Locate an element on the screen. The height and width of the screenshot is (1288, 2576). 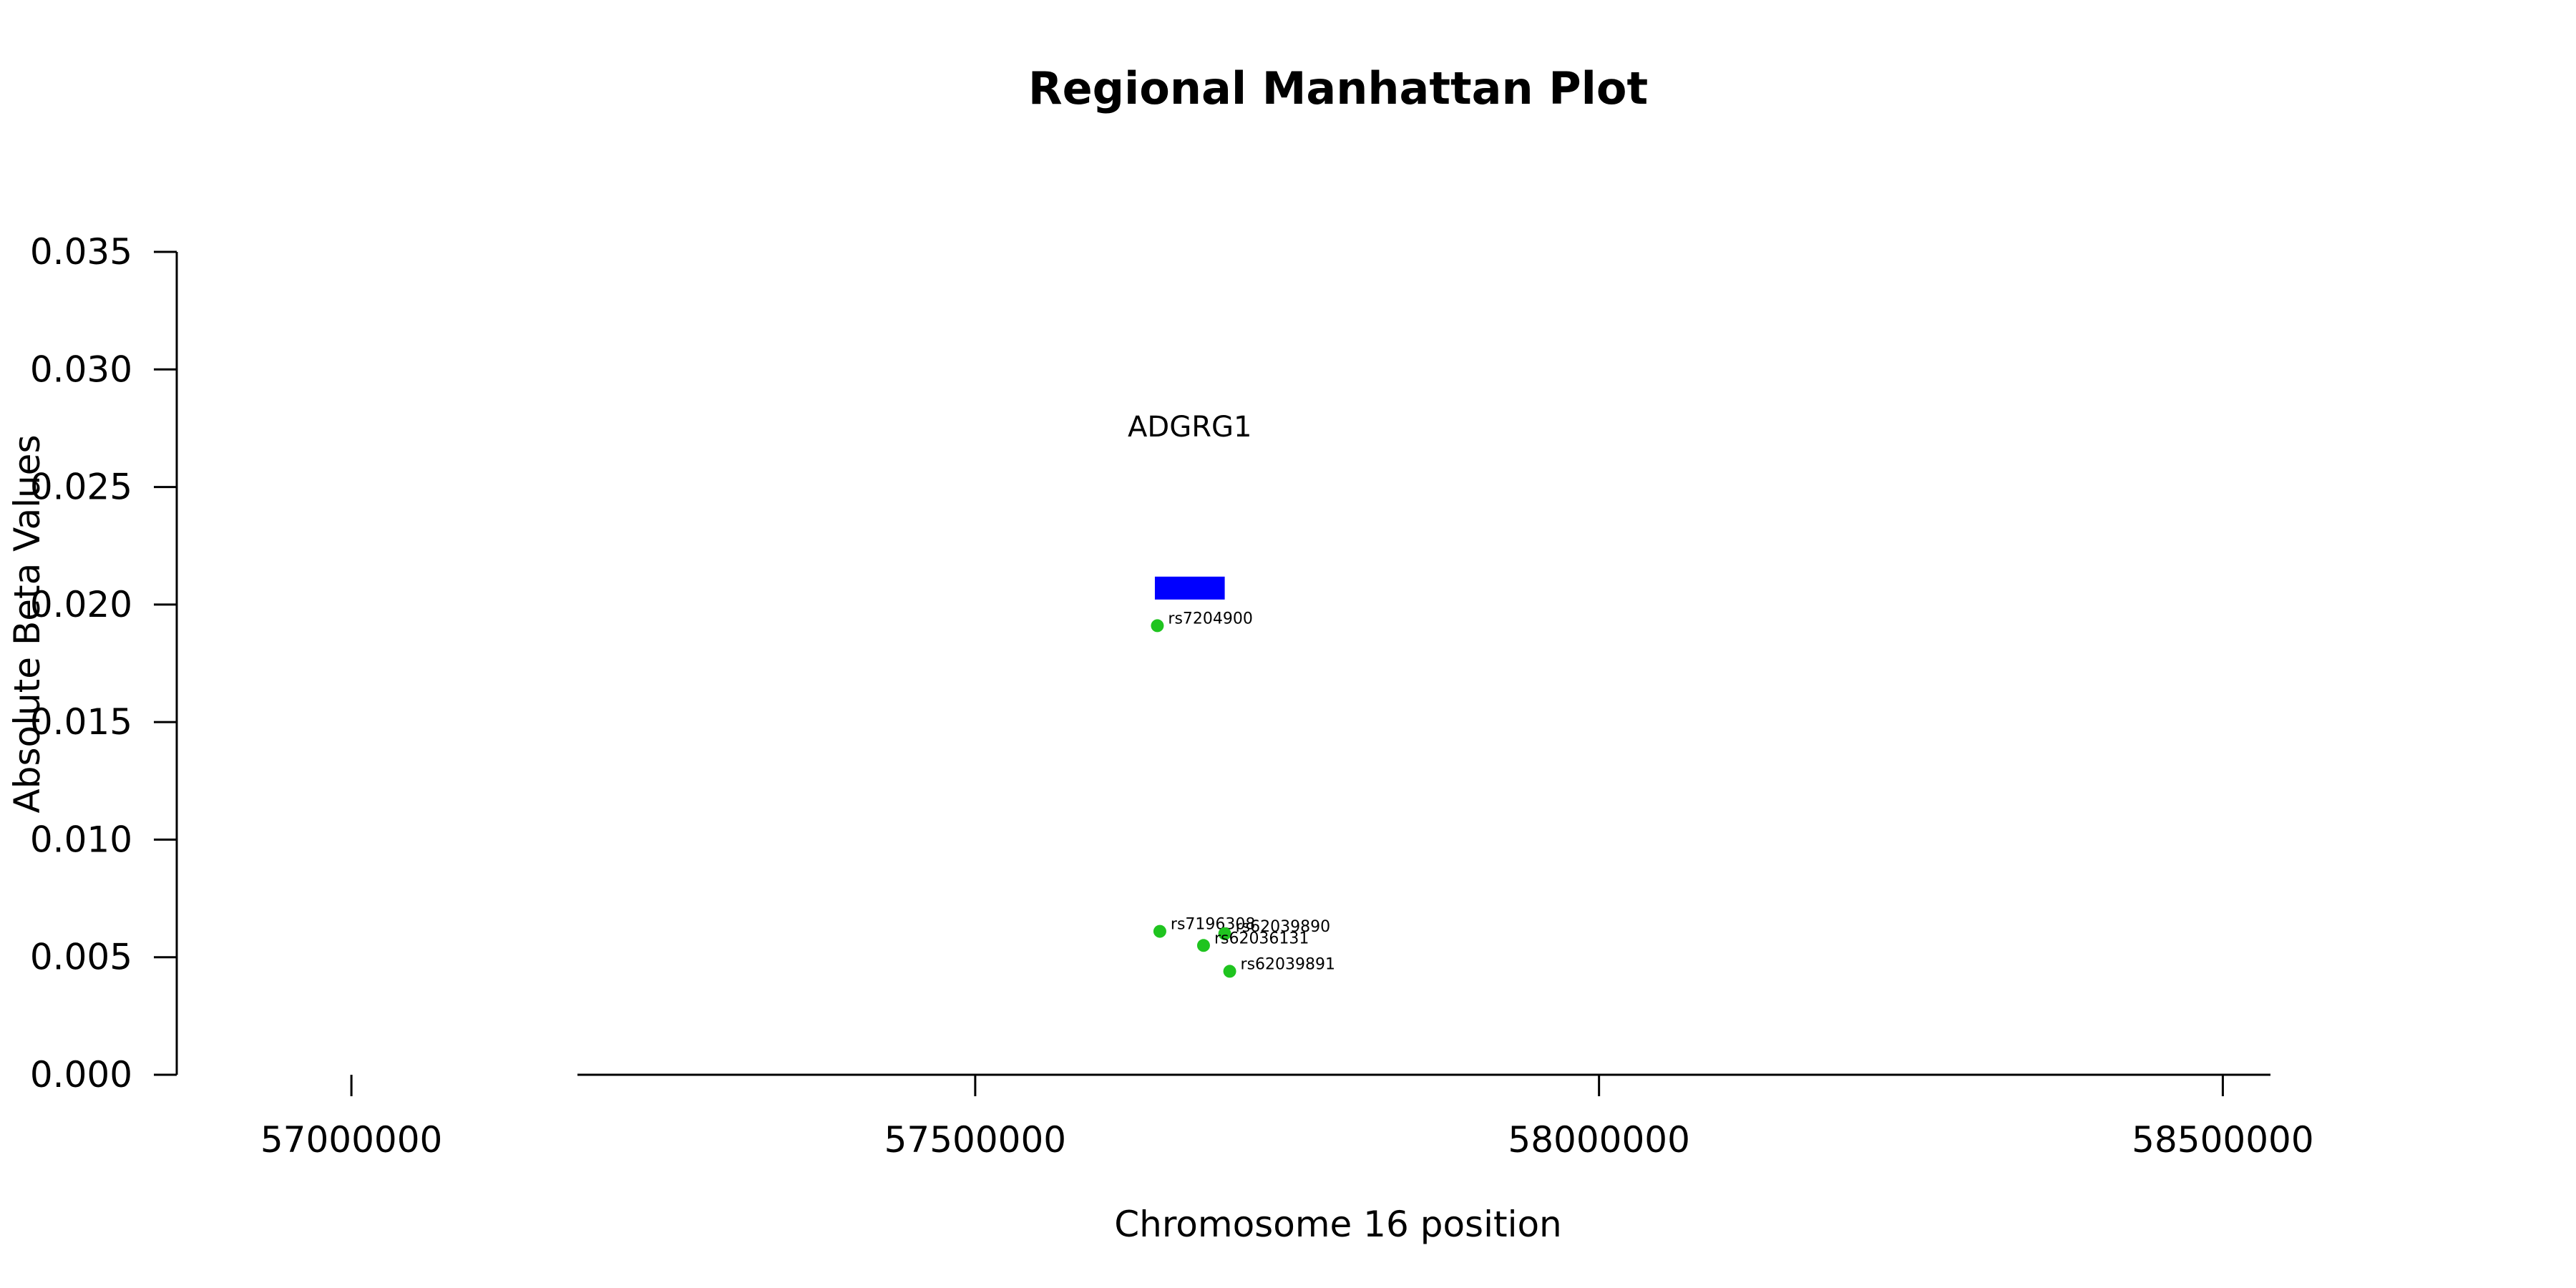
y-tick-label: 0.000 is located at coordinates (81, 1075).